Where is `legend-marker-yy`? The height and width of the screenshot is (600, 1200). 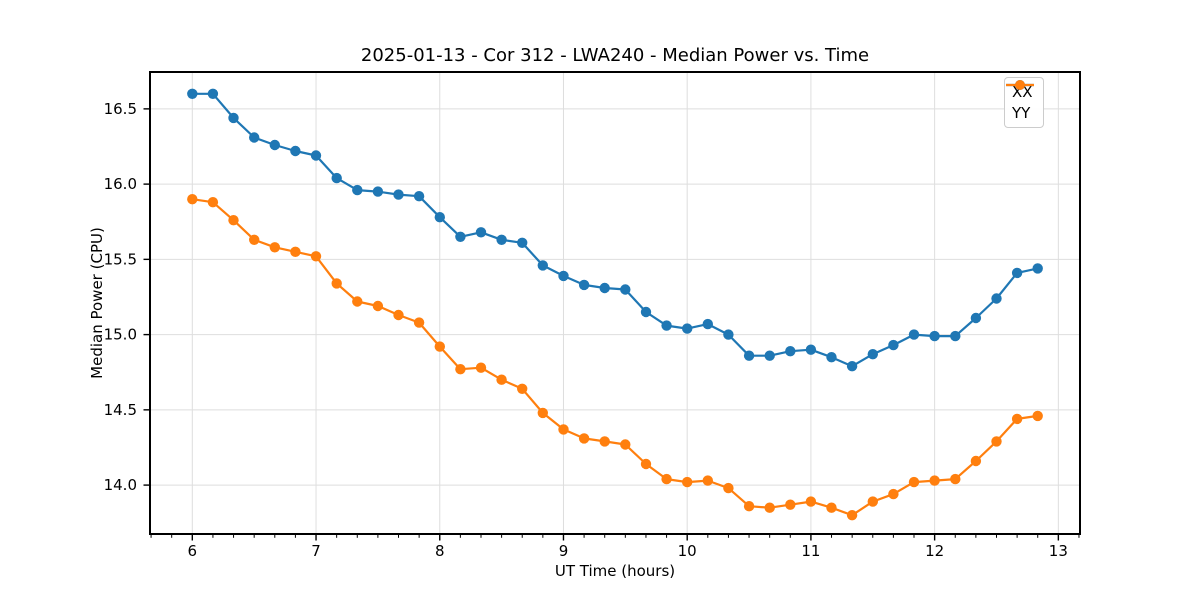
legend-marker-yy is located at coordinates (1020, 85).